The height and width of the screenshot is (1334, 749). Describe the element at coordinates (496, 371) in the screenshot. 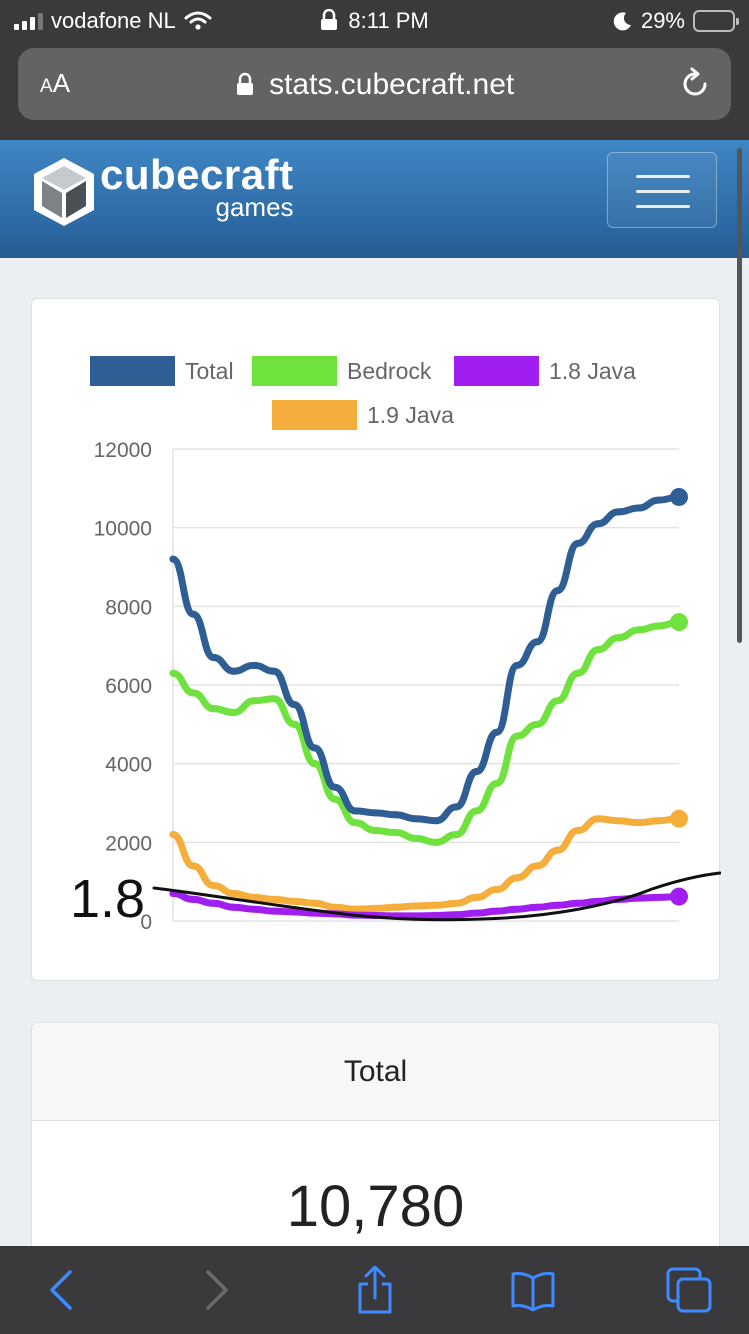

I see `legend-swatch-1-8-java` at that location.